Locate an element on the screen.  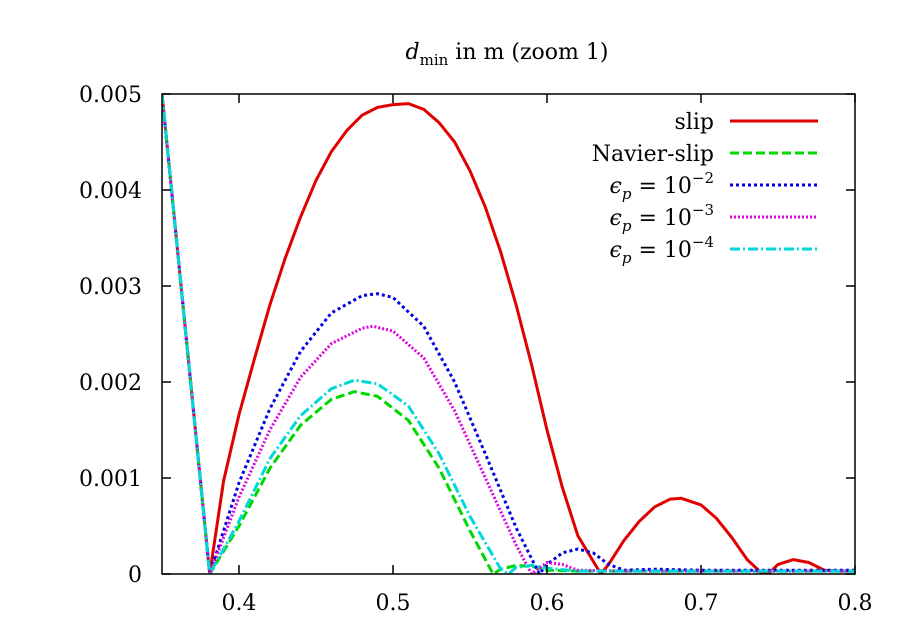
y-tick-label: 0.005 is located at coordinates (110, 95).